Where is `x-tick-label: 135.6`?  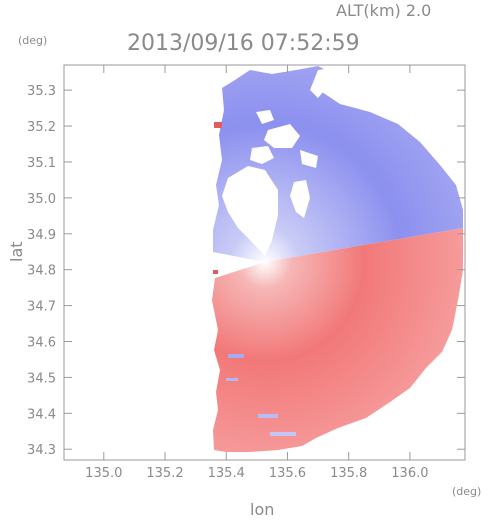 x-tick-label: 135.6 is located at coordinates (287, 473).